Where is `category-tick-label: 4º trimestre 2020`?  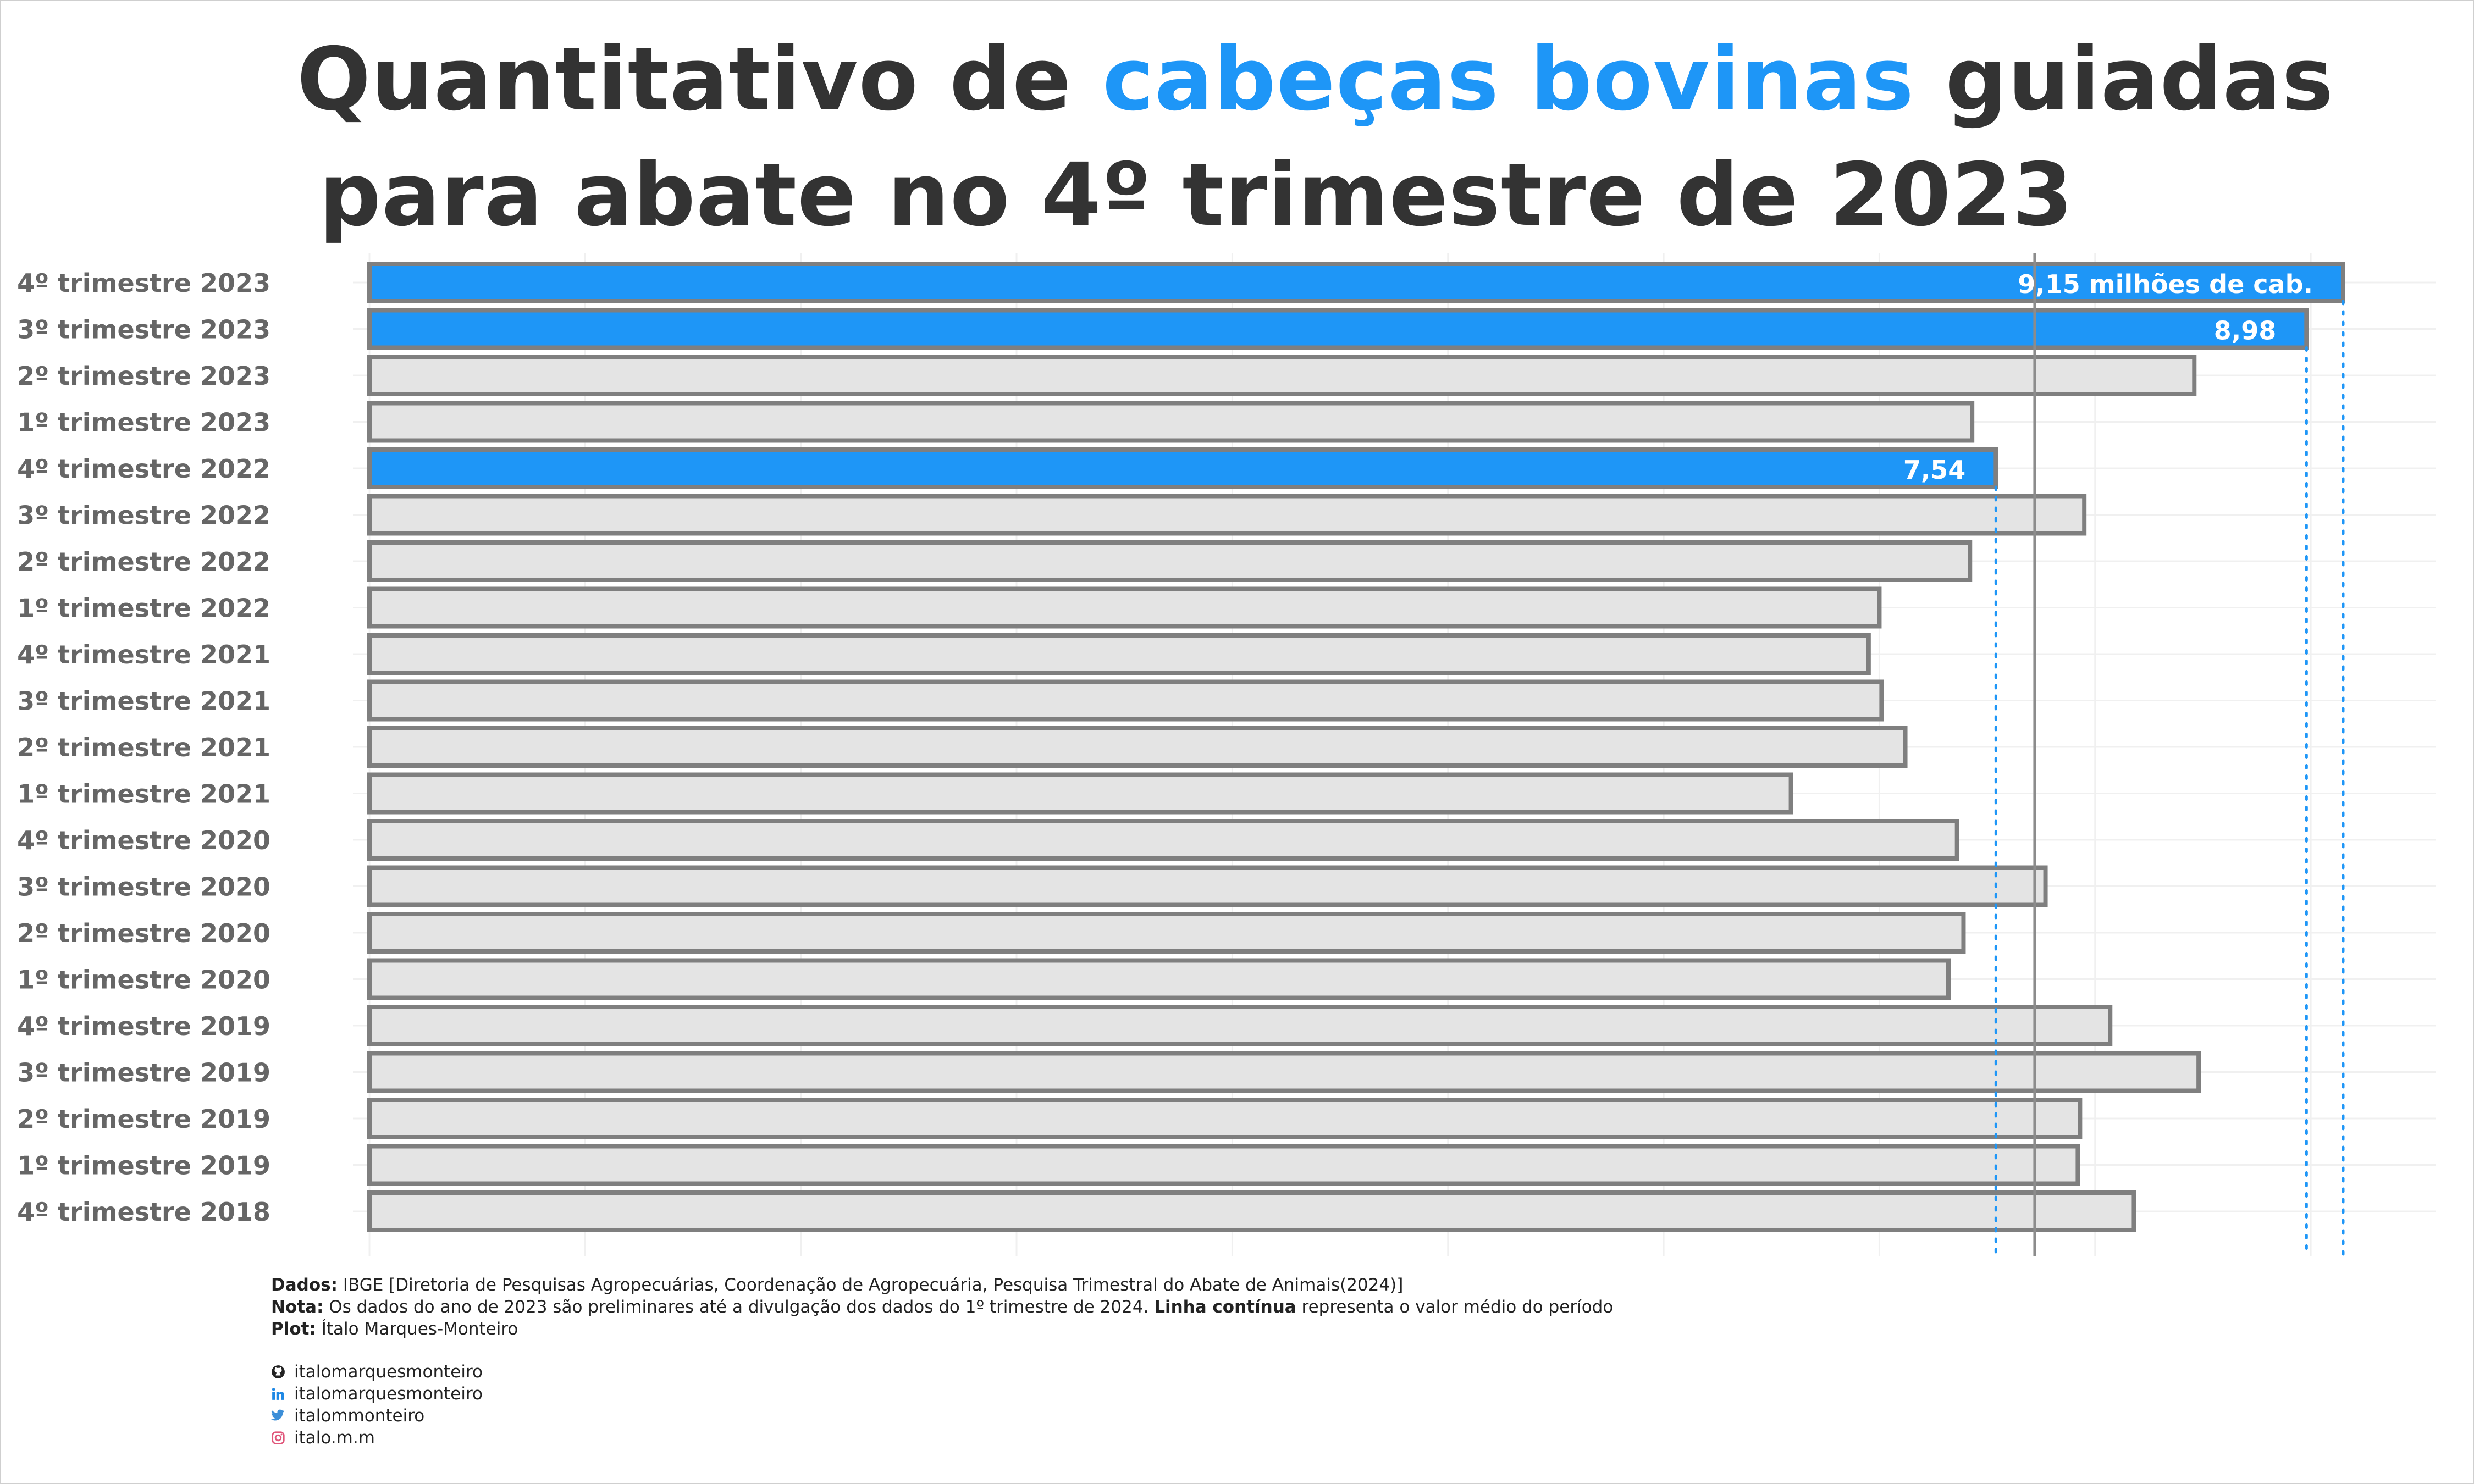
category-tick-label: 4º trimestre 2020 is located at coordinates (144, 840).